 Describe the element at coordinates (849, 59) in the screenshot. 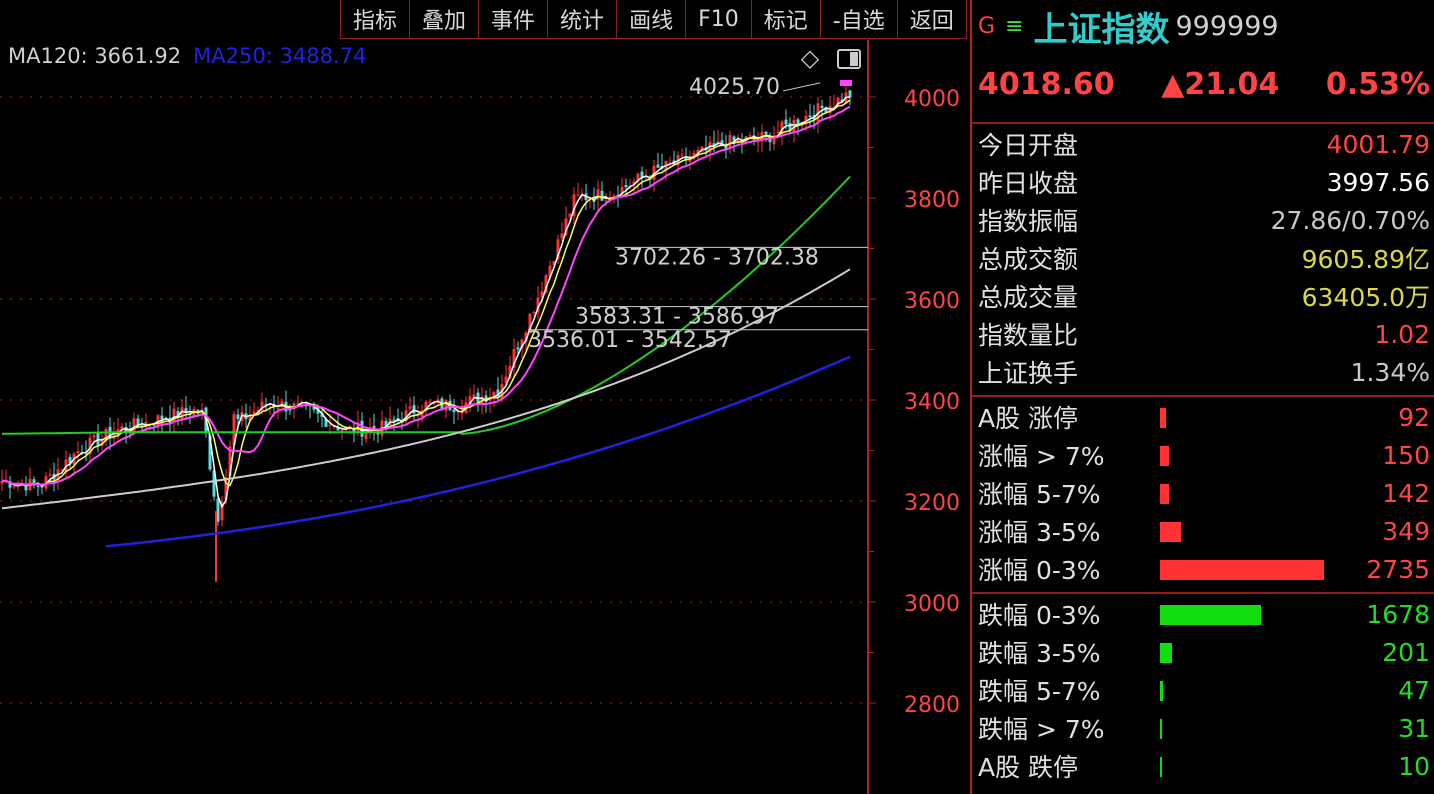

I see `panel-toggle-icon` at that location.